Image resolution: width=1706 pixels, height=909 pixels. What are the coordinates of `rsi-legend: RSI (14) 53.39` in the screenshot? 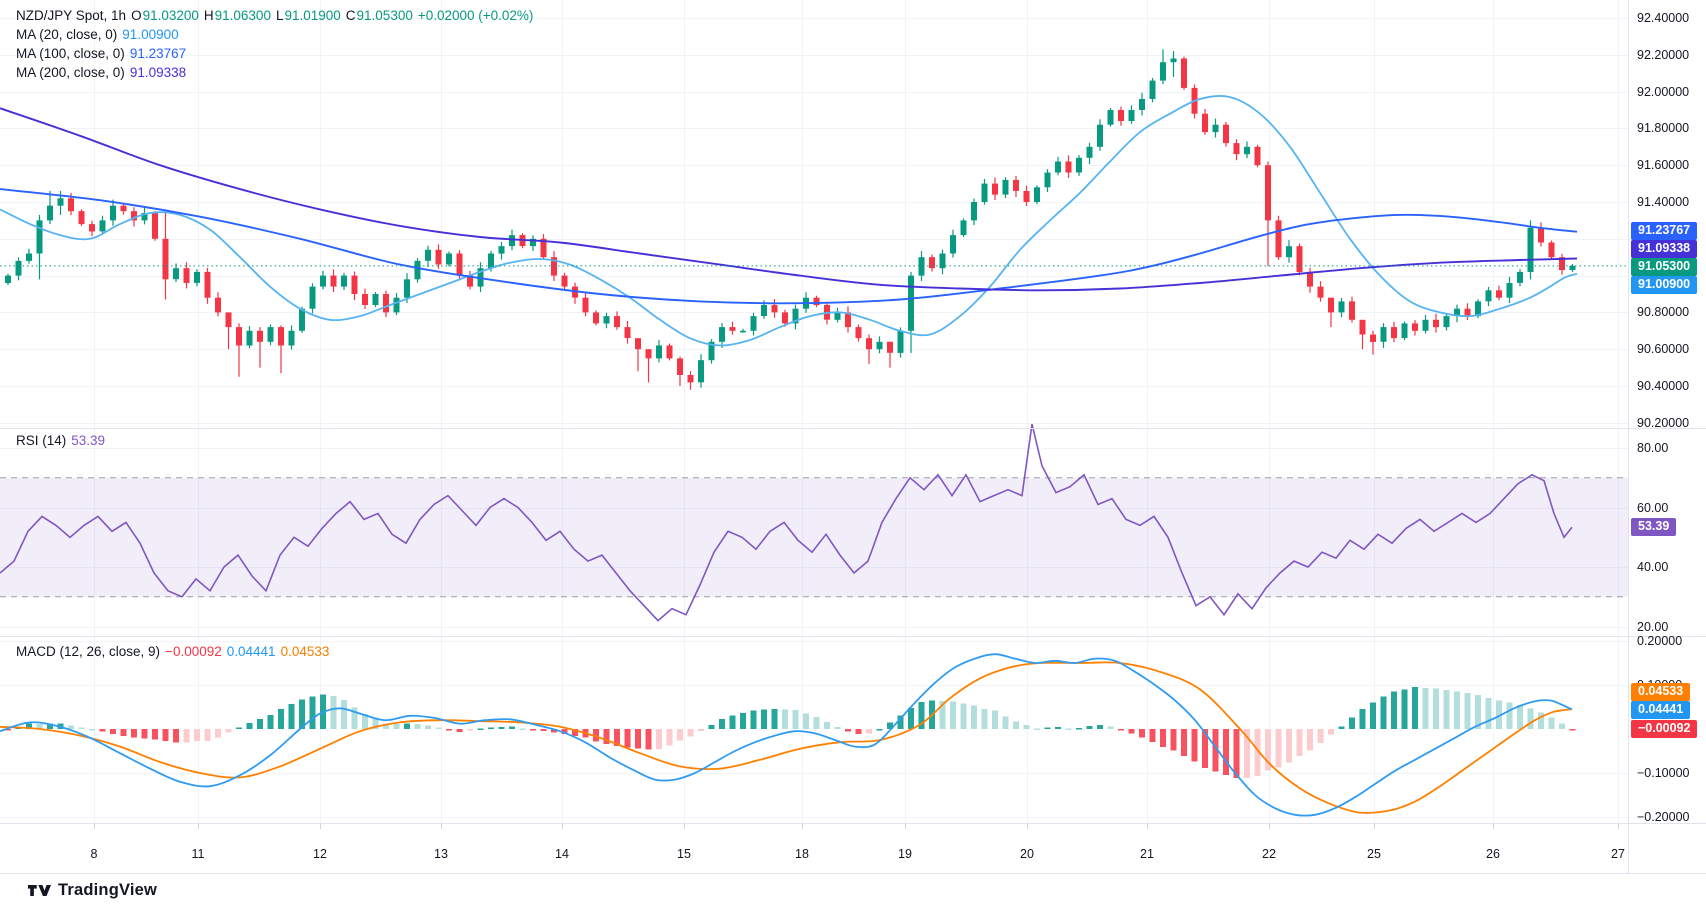 It's located at (63, 440).